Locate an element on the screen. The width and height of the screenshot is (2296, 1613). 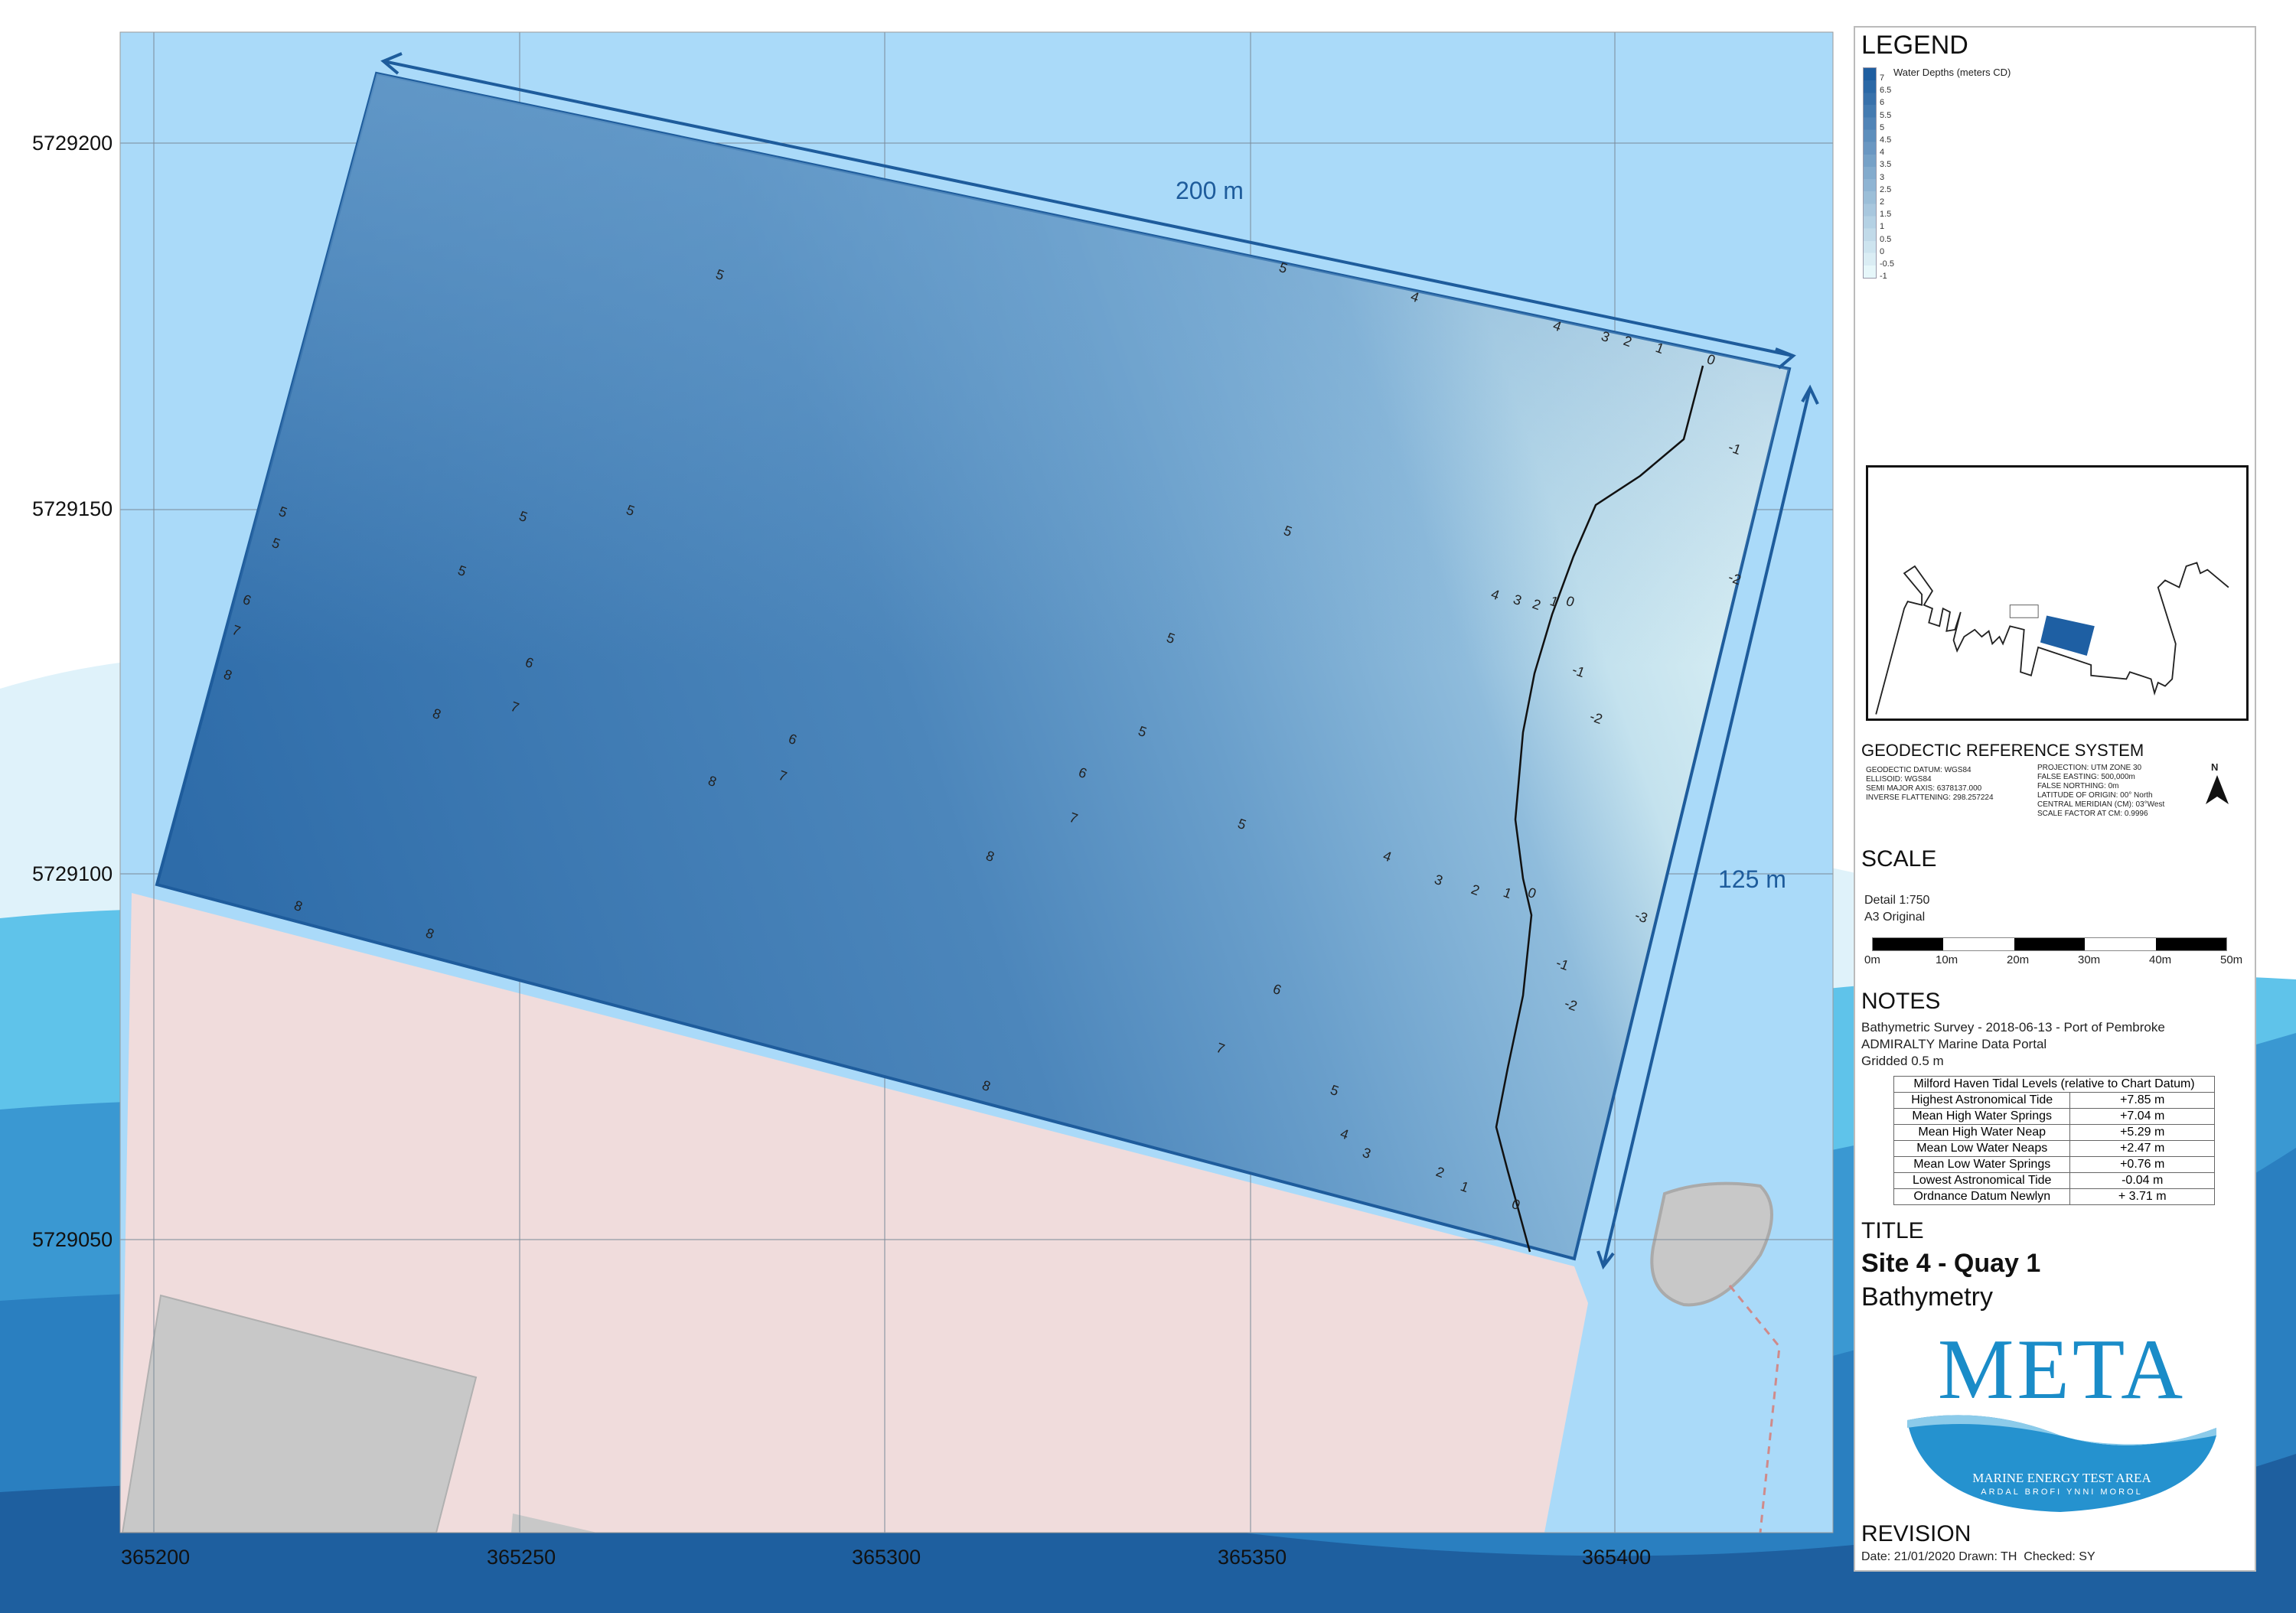
legend-class-label: 6.5 is located at coordinates (1886, 91).